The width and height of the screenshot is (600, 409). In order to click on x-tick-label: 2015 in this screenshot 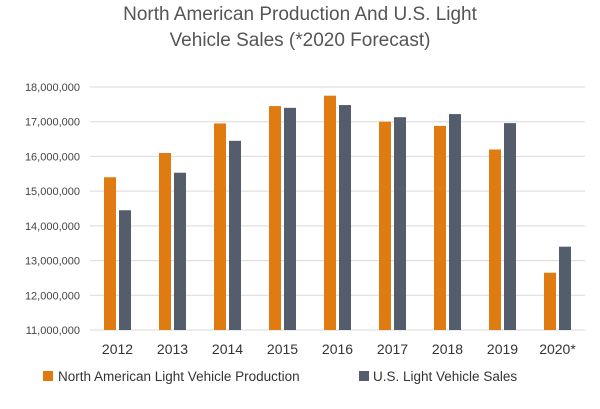, I will do `click(282, 349)`.